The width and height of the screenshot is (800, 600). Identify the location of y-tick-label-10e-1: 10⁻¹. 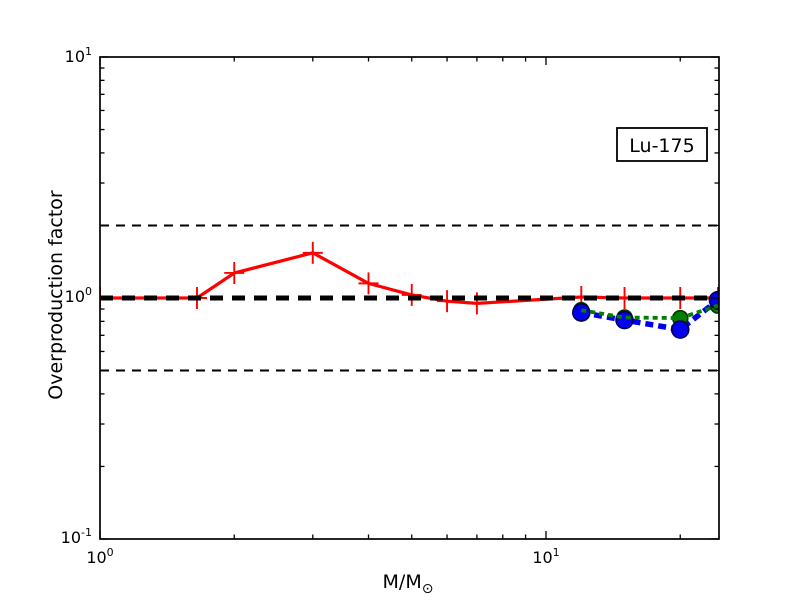
(76, 536).